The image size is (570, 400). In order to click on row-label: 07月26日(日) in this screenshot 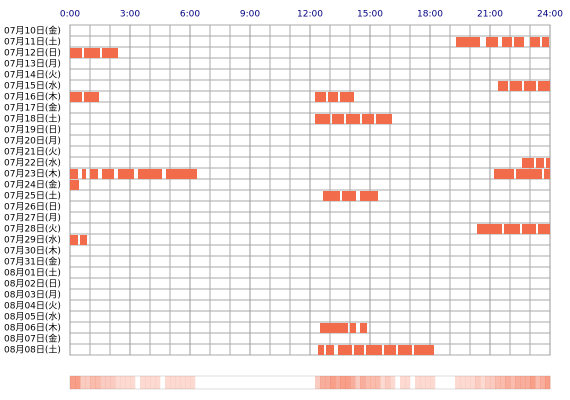, I will do `click(32, 207)`.